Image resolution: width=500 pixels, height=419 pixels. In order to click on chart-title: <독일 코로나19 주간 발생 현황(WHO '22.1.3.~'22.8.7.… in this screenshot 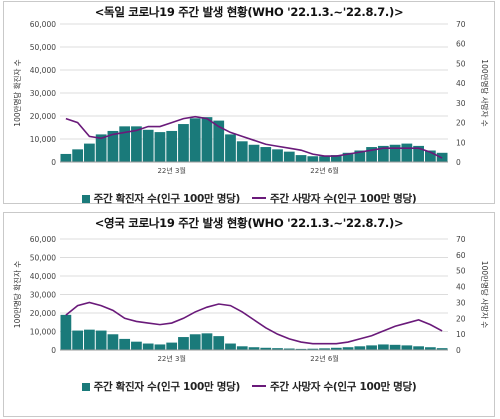, I will do `click(249, 12)`.